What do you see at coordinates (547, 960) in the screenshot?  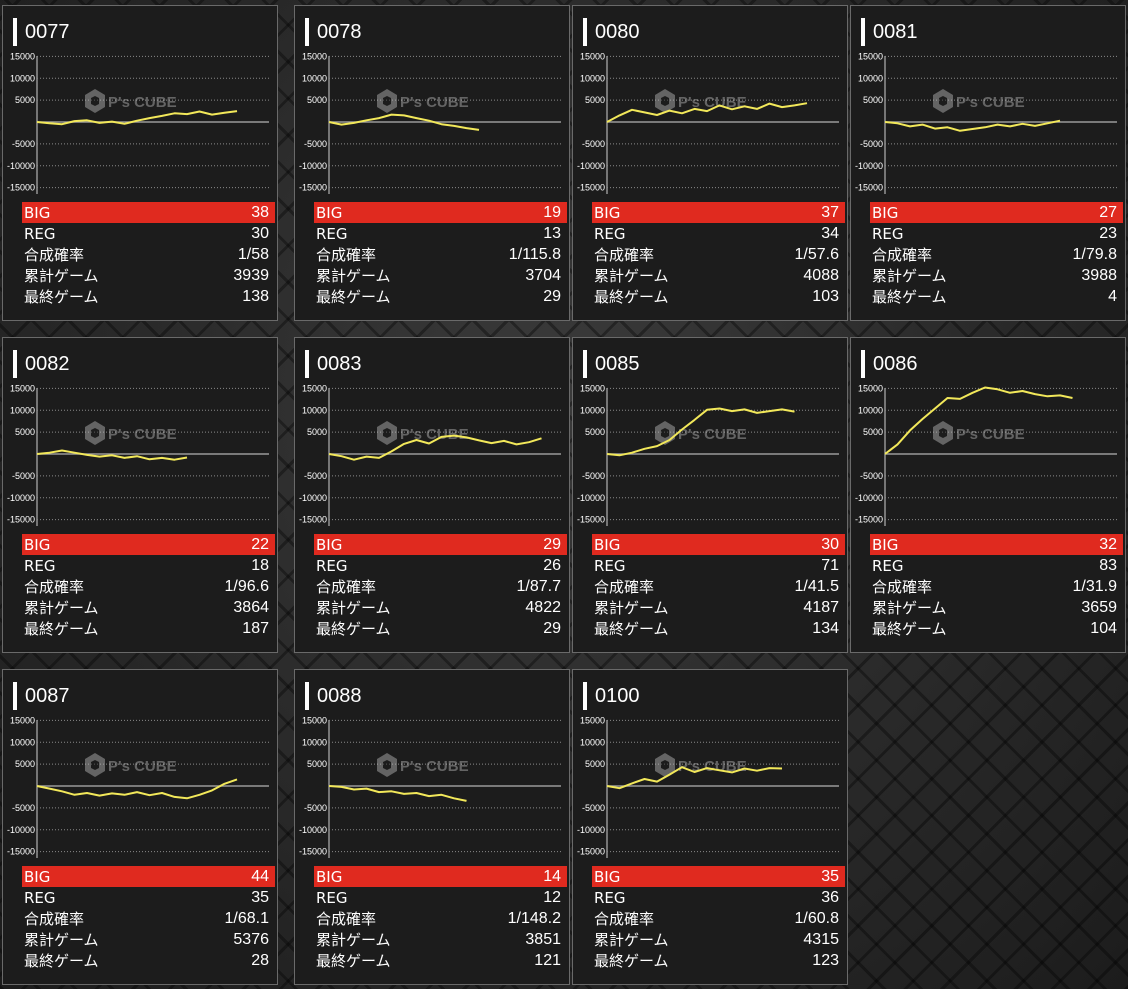 I see `stat-value: 121` at bounding box center [547, 960].